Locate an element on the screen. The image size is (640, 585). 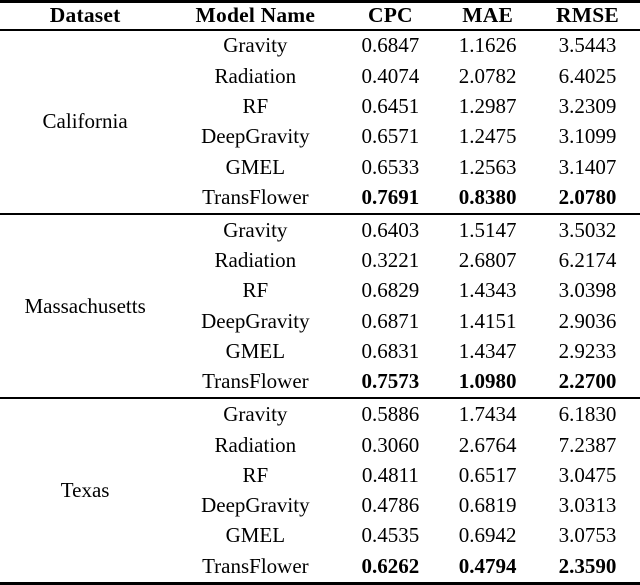
cpc-value-cell: 0.6533 is located at coordinates (390, 166).